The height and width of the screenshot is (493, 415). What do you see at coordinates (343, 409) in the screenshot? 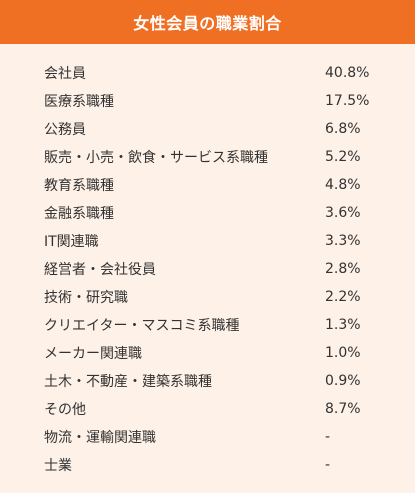
I see `occupation-percent: 8.7%` at bounding box center [343, 409].